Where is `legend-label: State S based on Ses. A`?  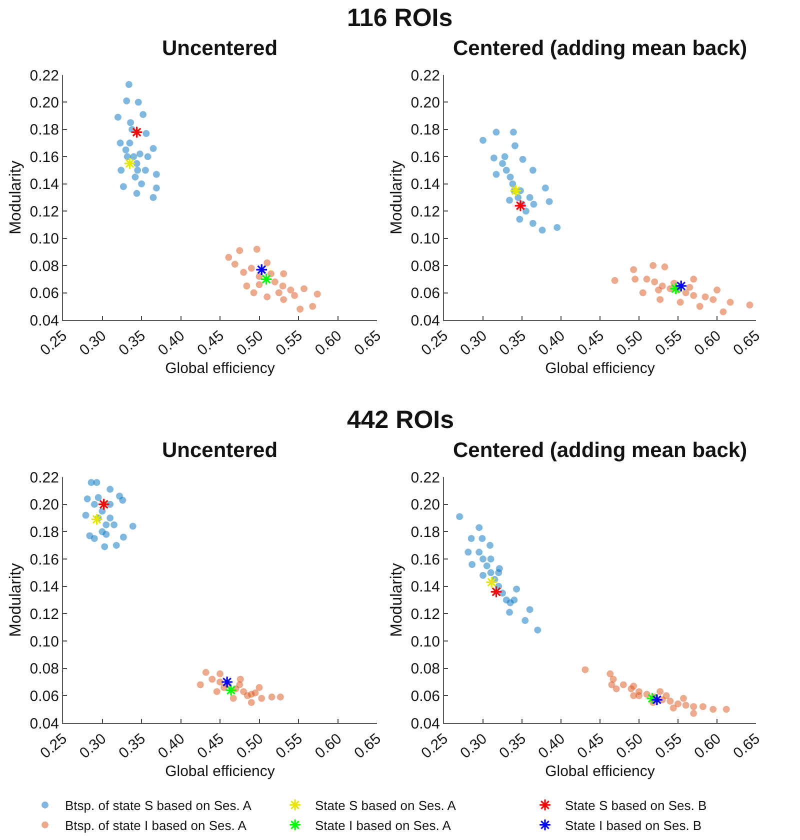
legend-label: State S based on Ses. A is located at coordinates (385, 806).